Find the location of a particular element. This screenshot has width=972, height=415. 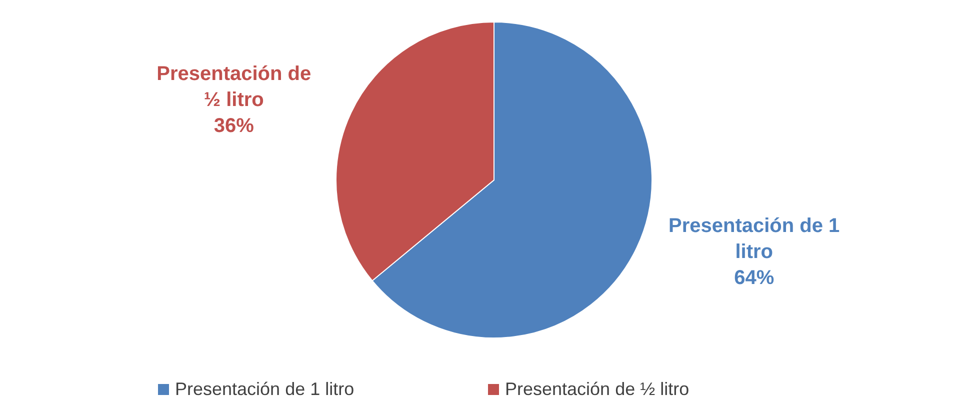

slice-label: Presentación de ½ litro is located at coordinates (234, 87).